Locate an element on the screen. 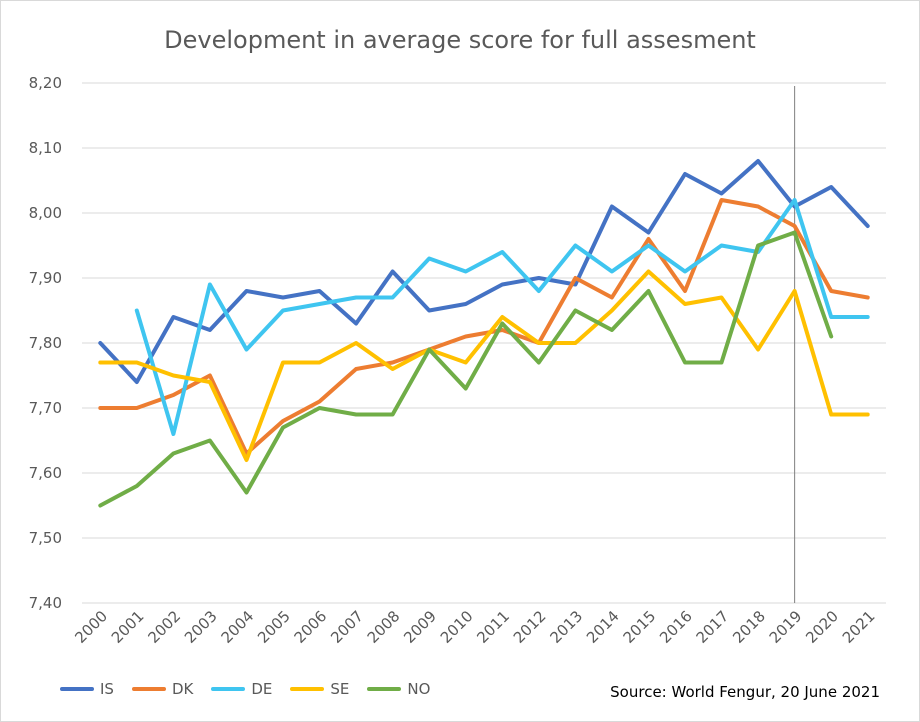 This screenshot has height=722, width=920. legend-label: IS is located at coordinates (107, 689).